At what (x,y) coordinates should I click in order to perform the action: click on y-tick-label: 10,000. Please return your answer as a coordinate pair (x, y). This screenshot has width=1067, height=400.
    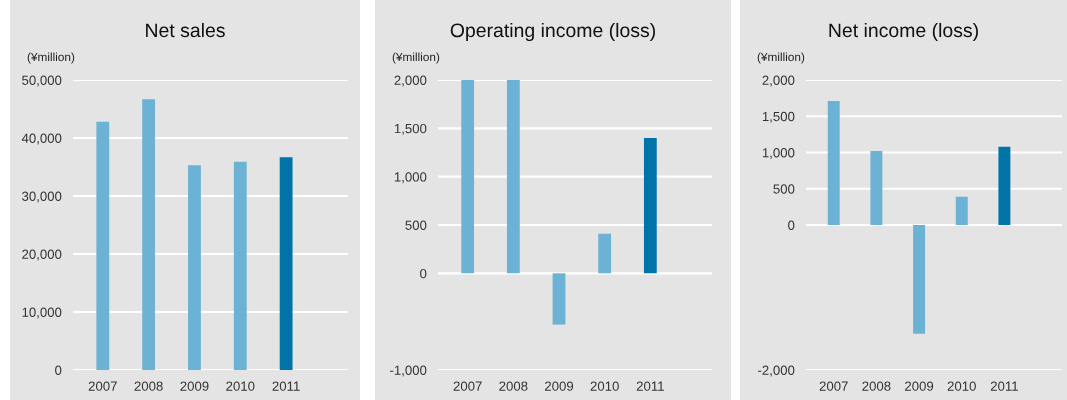
    Looking at the image, I should click on (42, 313).